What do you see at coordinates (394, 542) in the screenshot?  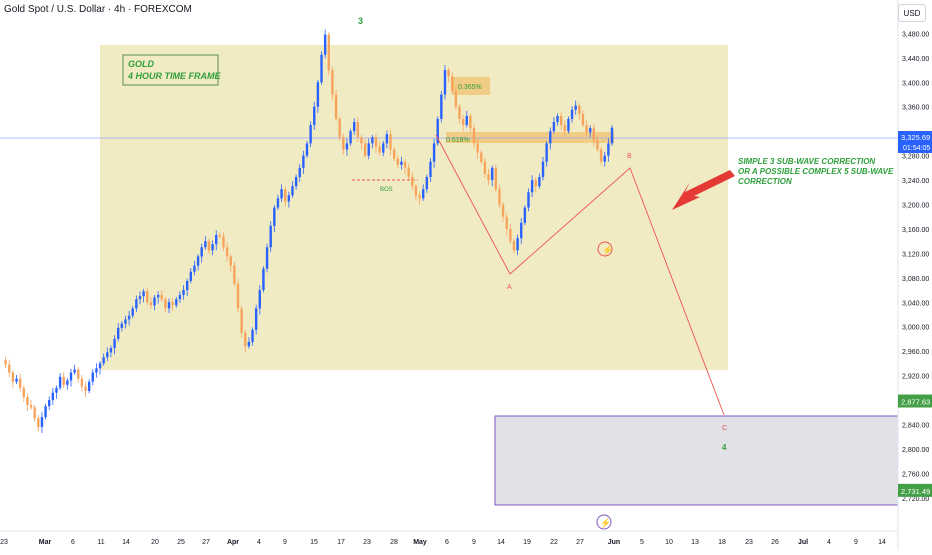 I see `x-tick-label: 28` at bounding box center [394, 542].